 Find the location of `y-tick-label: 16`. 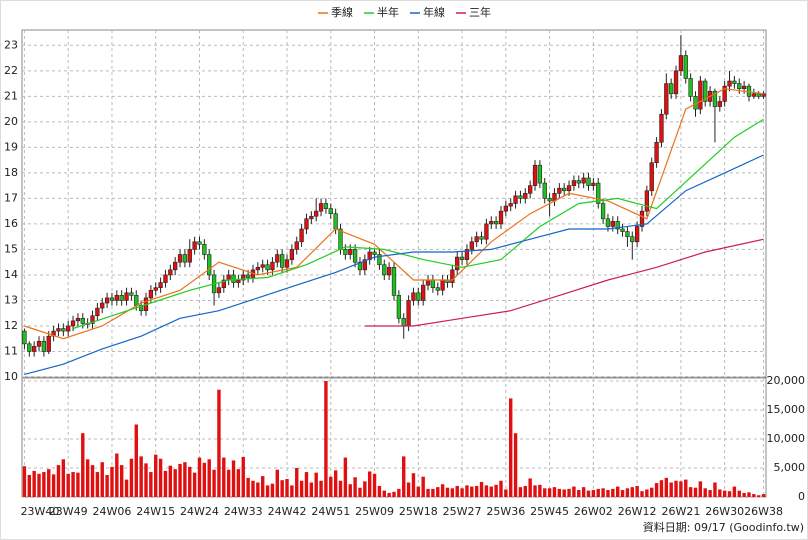

y-tick-label: 16 is located at coordinates (11, 223).